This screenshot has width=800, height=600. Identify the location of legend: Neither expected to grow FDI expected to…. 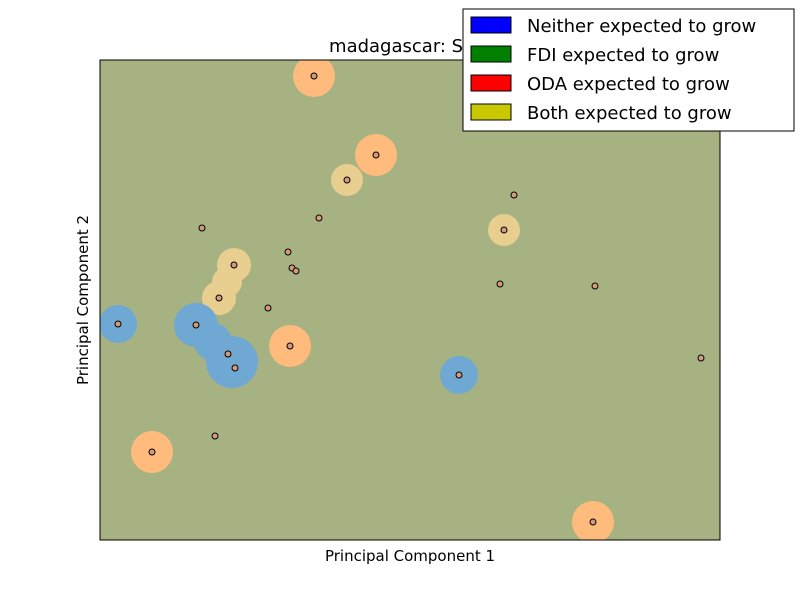
(628, 70).